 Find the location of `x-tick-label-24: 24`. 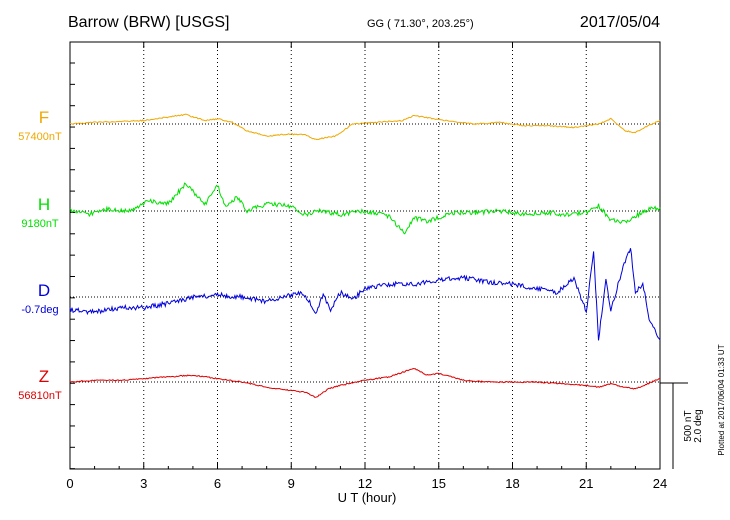

x-tick-label-24: 24 is located at coordinates (660, 483).